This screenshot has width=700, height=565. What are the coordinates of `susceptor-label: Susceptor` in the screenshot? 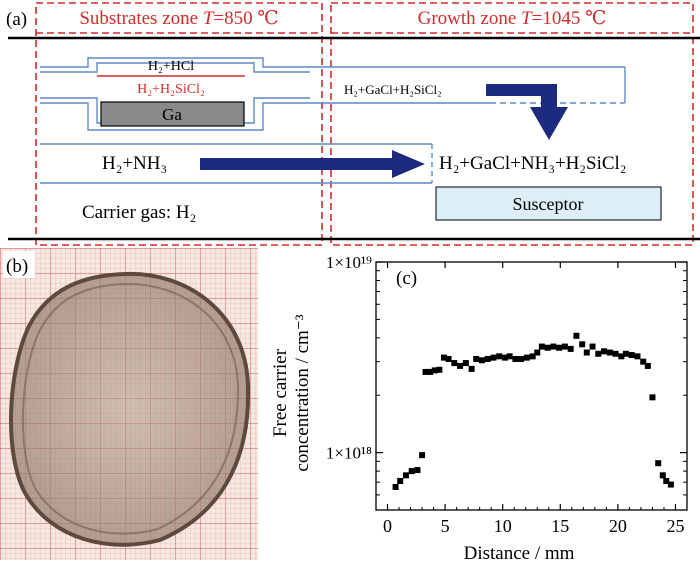 It's located at (548, 204).